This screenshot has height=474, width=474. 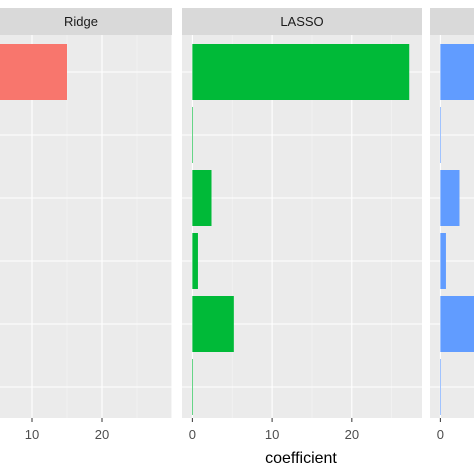 I want to click on panel-third: 0, so click(x=452, y=225).